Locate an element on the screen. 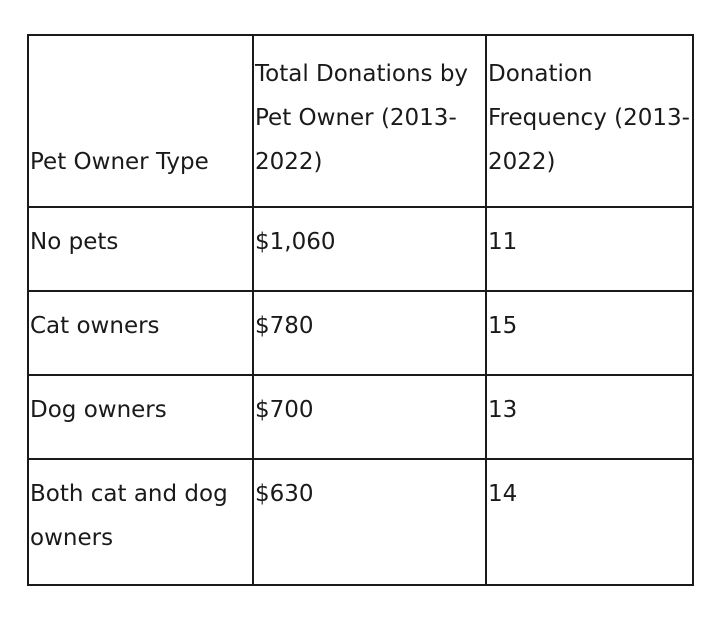 Image resolution: width=728 pixels, height=617 pixels. cell-total-donations: $1,060 is located at coordinates (369, 249).